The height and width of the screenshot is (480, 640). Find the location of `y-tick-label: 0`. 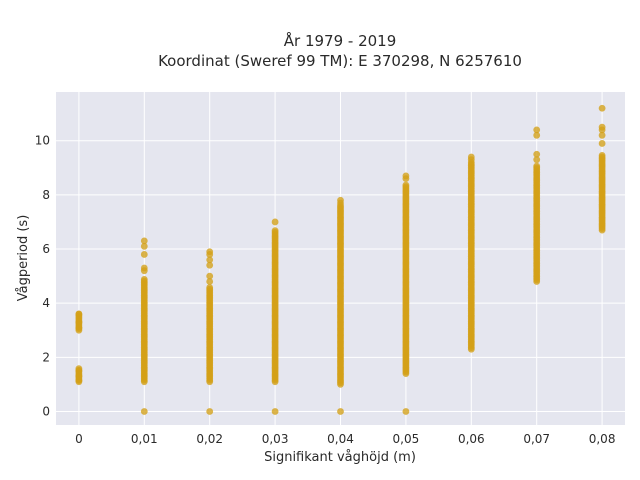

y-tick-label: 0 is located at coordinates (46, 411).